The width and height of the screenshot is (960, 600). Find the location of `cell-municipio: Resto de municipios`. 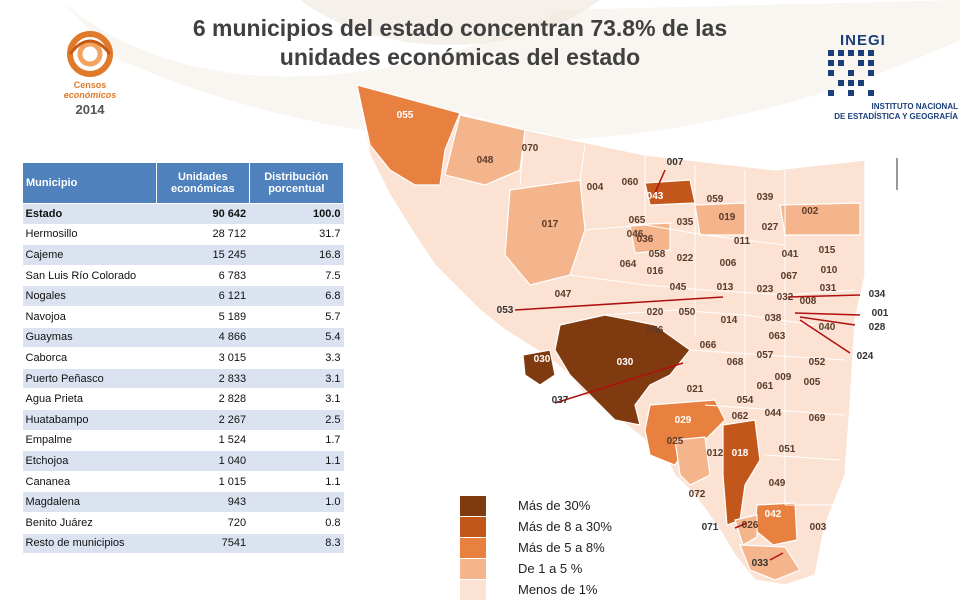

cell-municipio: Resto de municipios is located at coordinates (89, 544).